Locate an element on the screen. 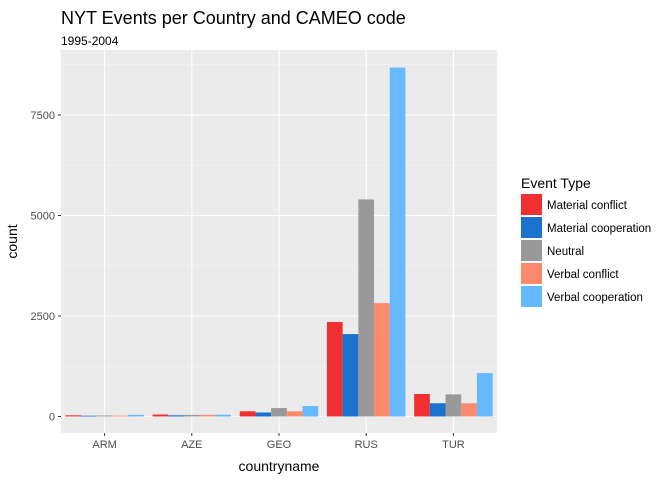  bar-rus-neutral is located at coordinates (366, 308).